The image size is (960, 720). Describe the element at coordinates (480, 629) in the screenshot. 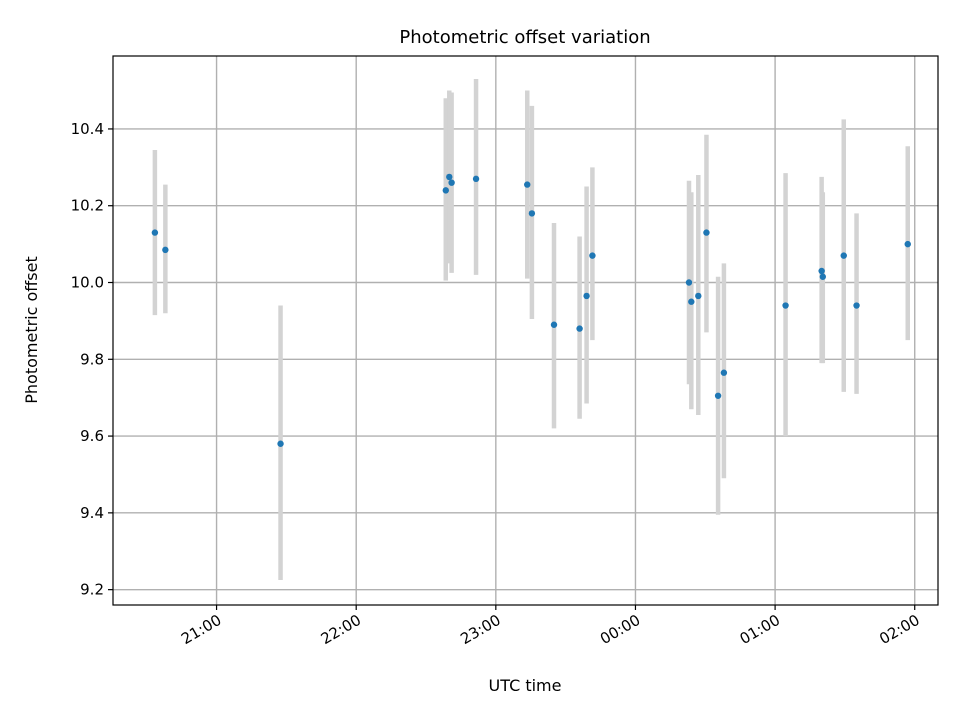

I see `x-tick-label: 23:00` at that location.